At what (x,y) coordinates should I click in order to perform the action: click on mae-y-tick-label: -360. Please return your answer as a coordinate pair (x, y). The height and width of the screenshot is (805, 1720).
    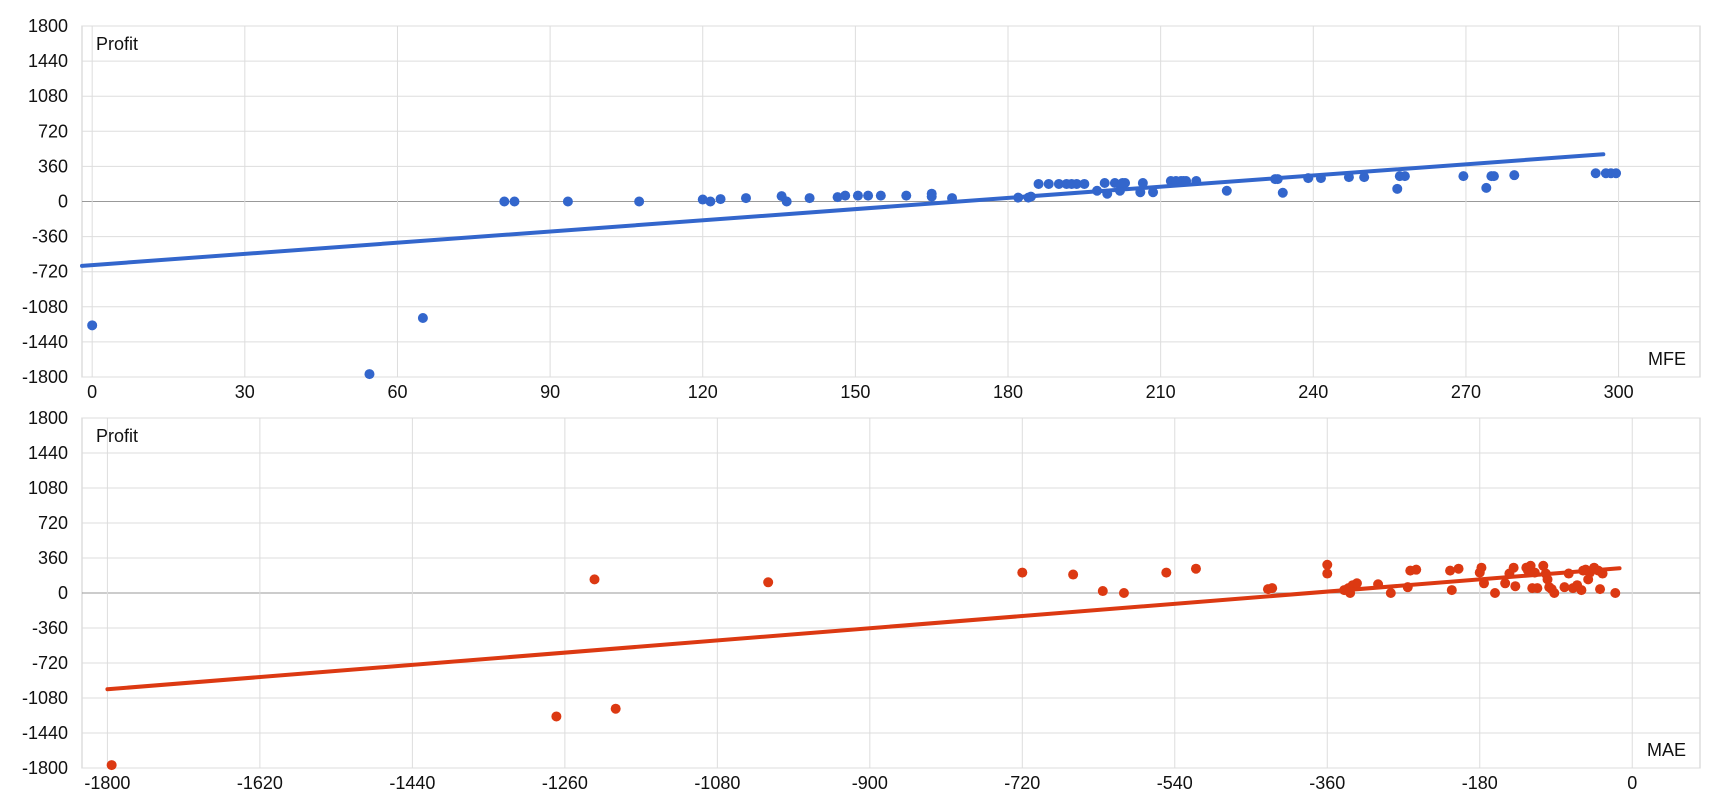
    Looking at the image, I should click on (50, 628).